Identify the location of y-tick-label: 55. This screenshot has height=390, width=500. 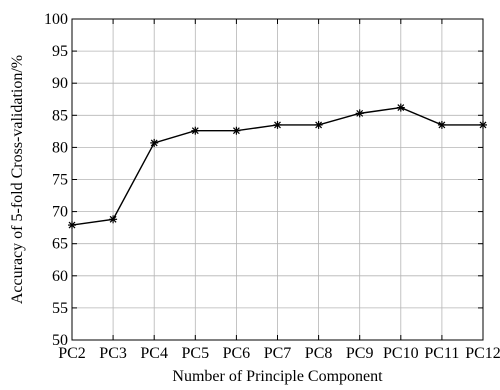
(60, 308).